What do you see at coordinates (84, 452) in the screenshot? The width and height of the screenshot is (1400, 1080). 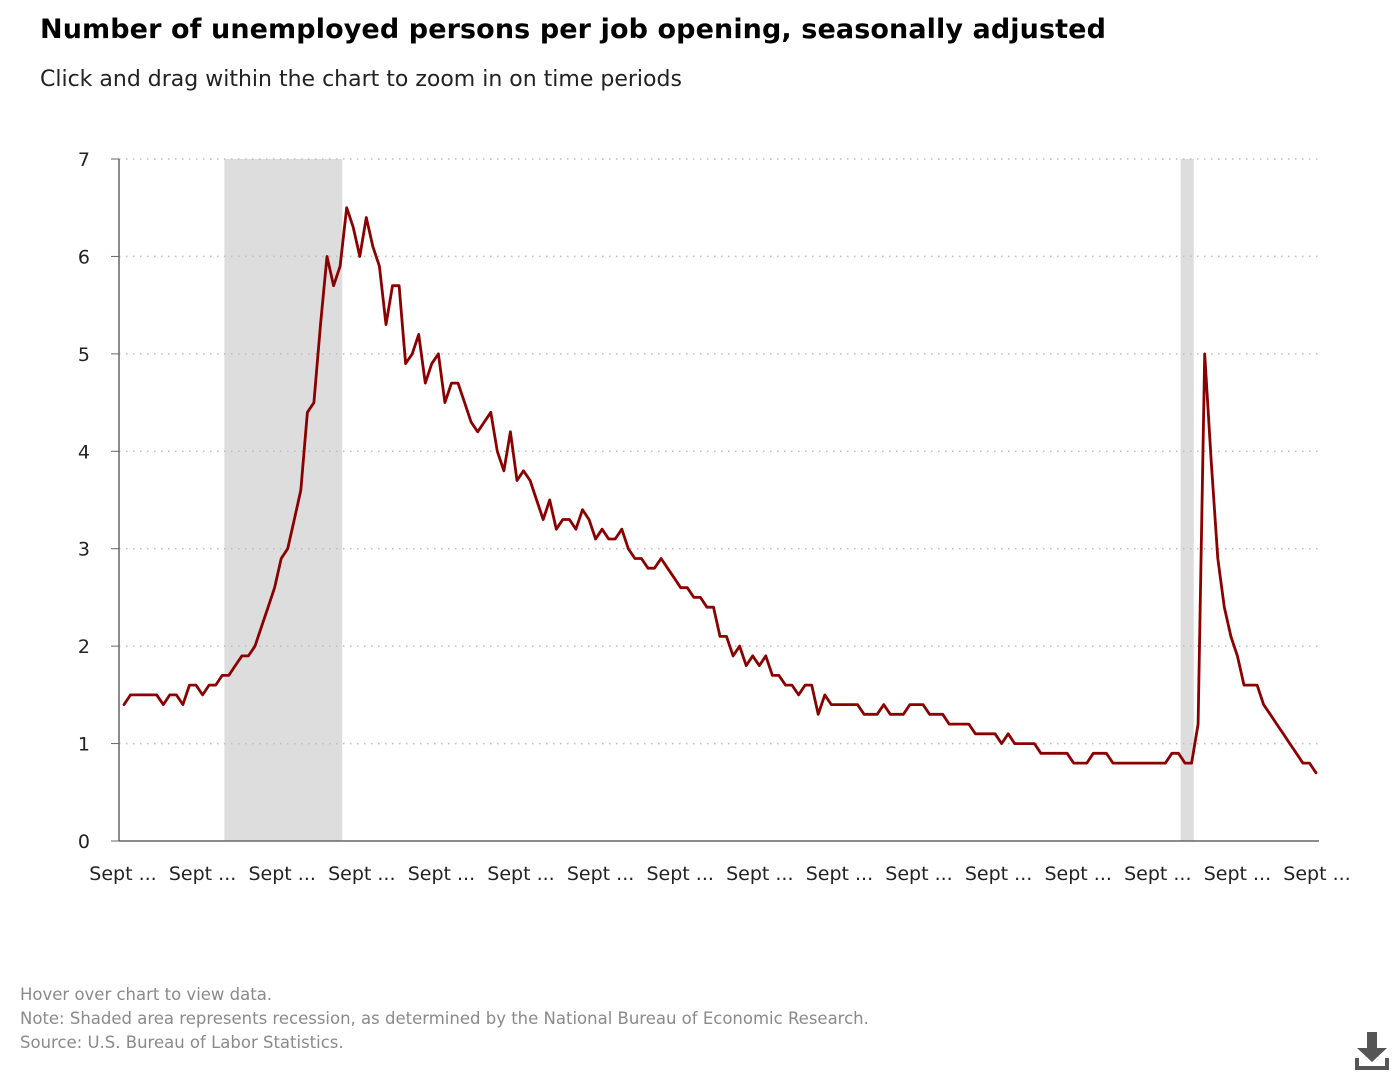 I see `y-tick-label-4: 4` at bounding box center [84, 452].